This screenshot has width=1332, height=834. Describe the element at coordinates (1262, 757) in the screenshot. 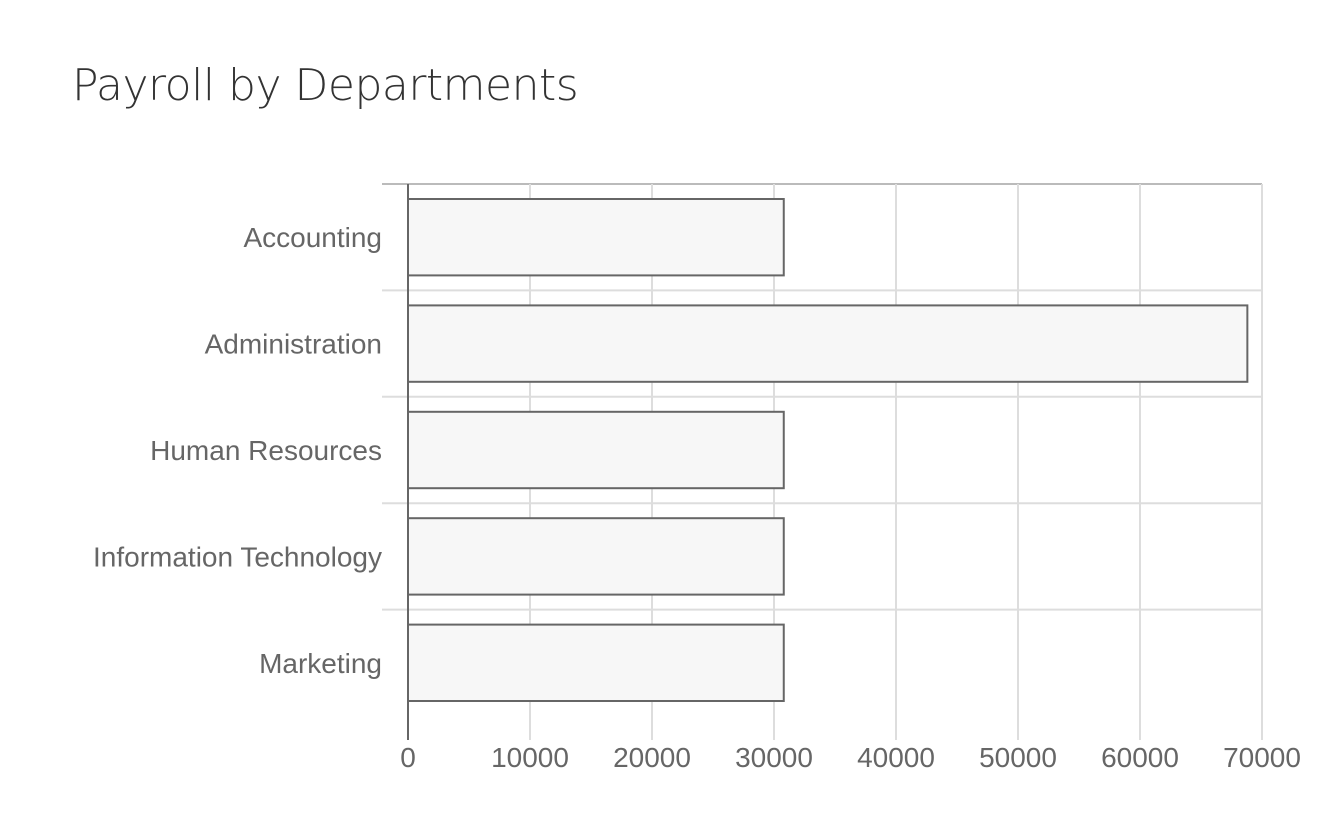

I see `x-tick-label: 70000` at that location.